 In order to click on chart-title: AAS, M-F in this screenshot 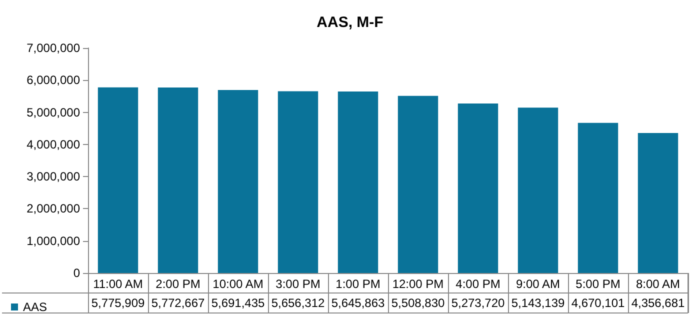, I will do `click(350, 22)`.